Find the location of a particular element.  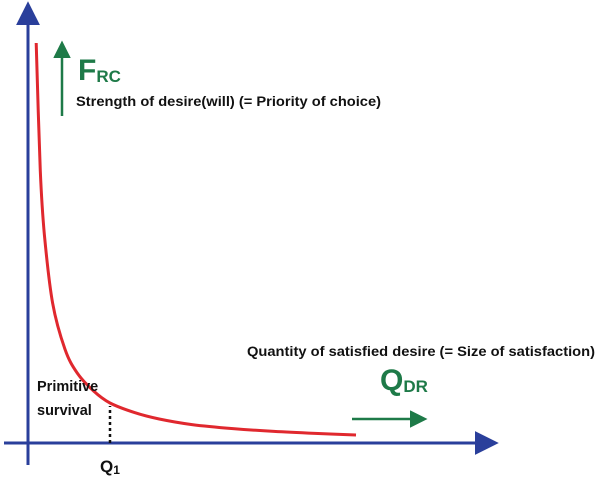

x-symbol-main: Q is located at coordinates (391, 380).